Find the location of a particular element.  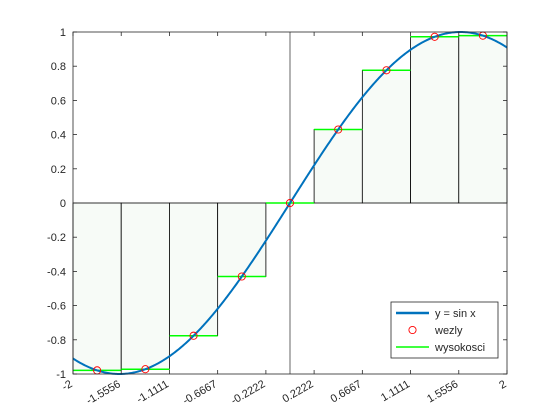

y-tick-label: -0.8 is located at coordinates (56, 341).